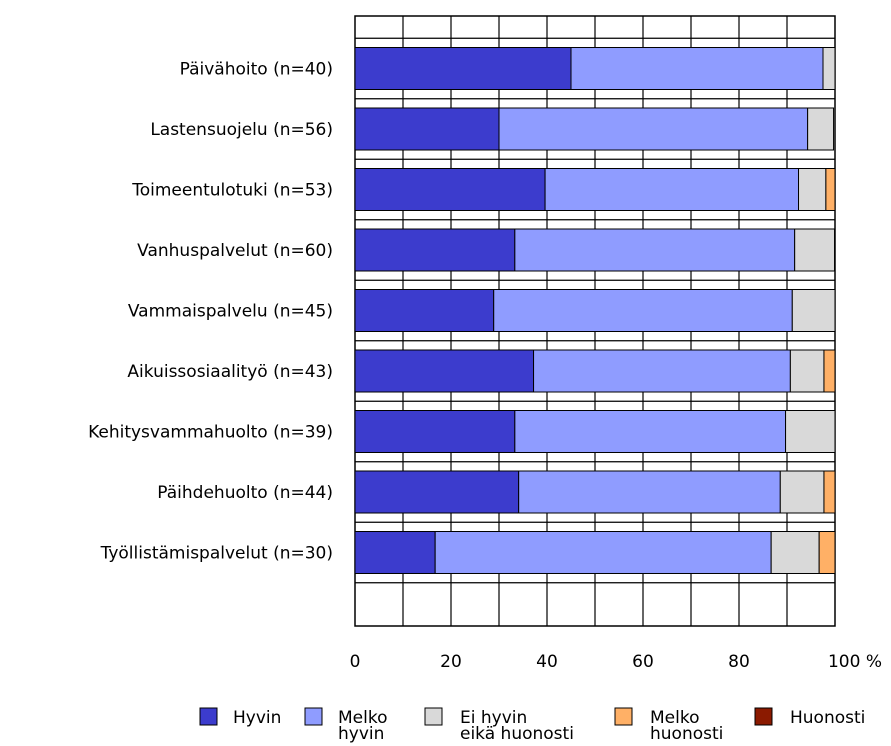  I want to click on legend-label: eikä huonosti, so click(517, 734).